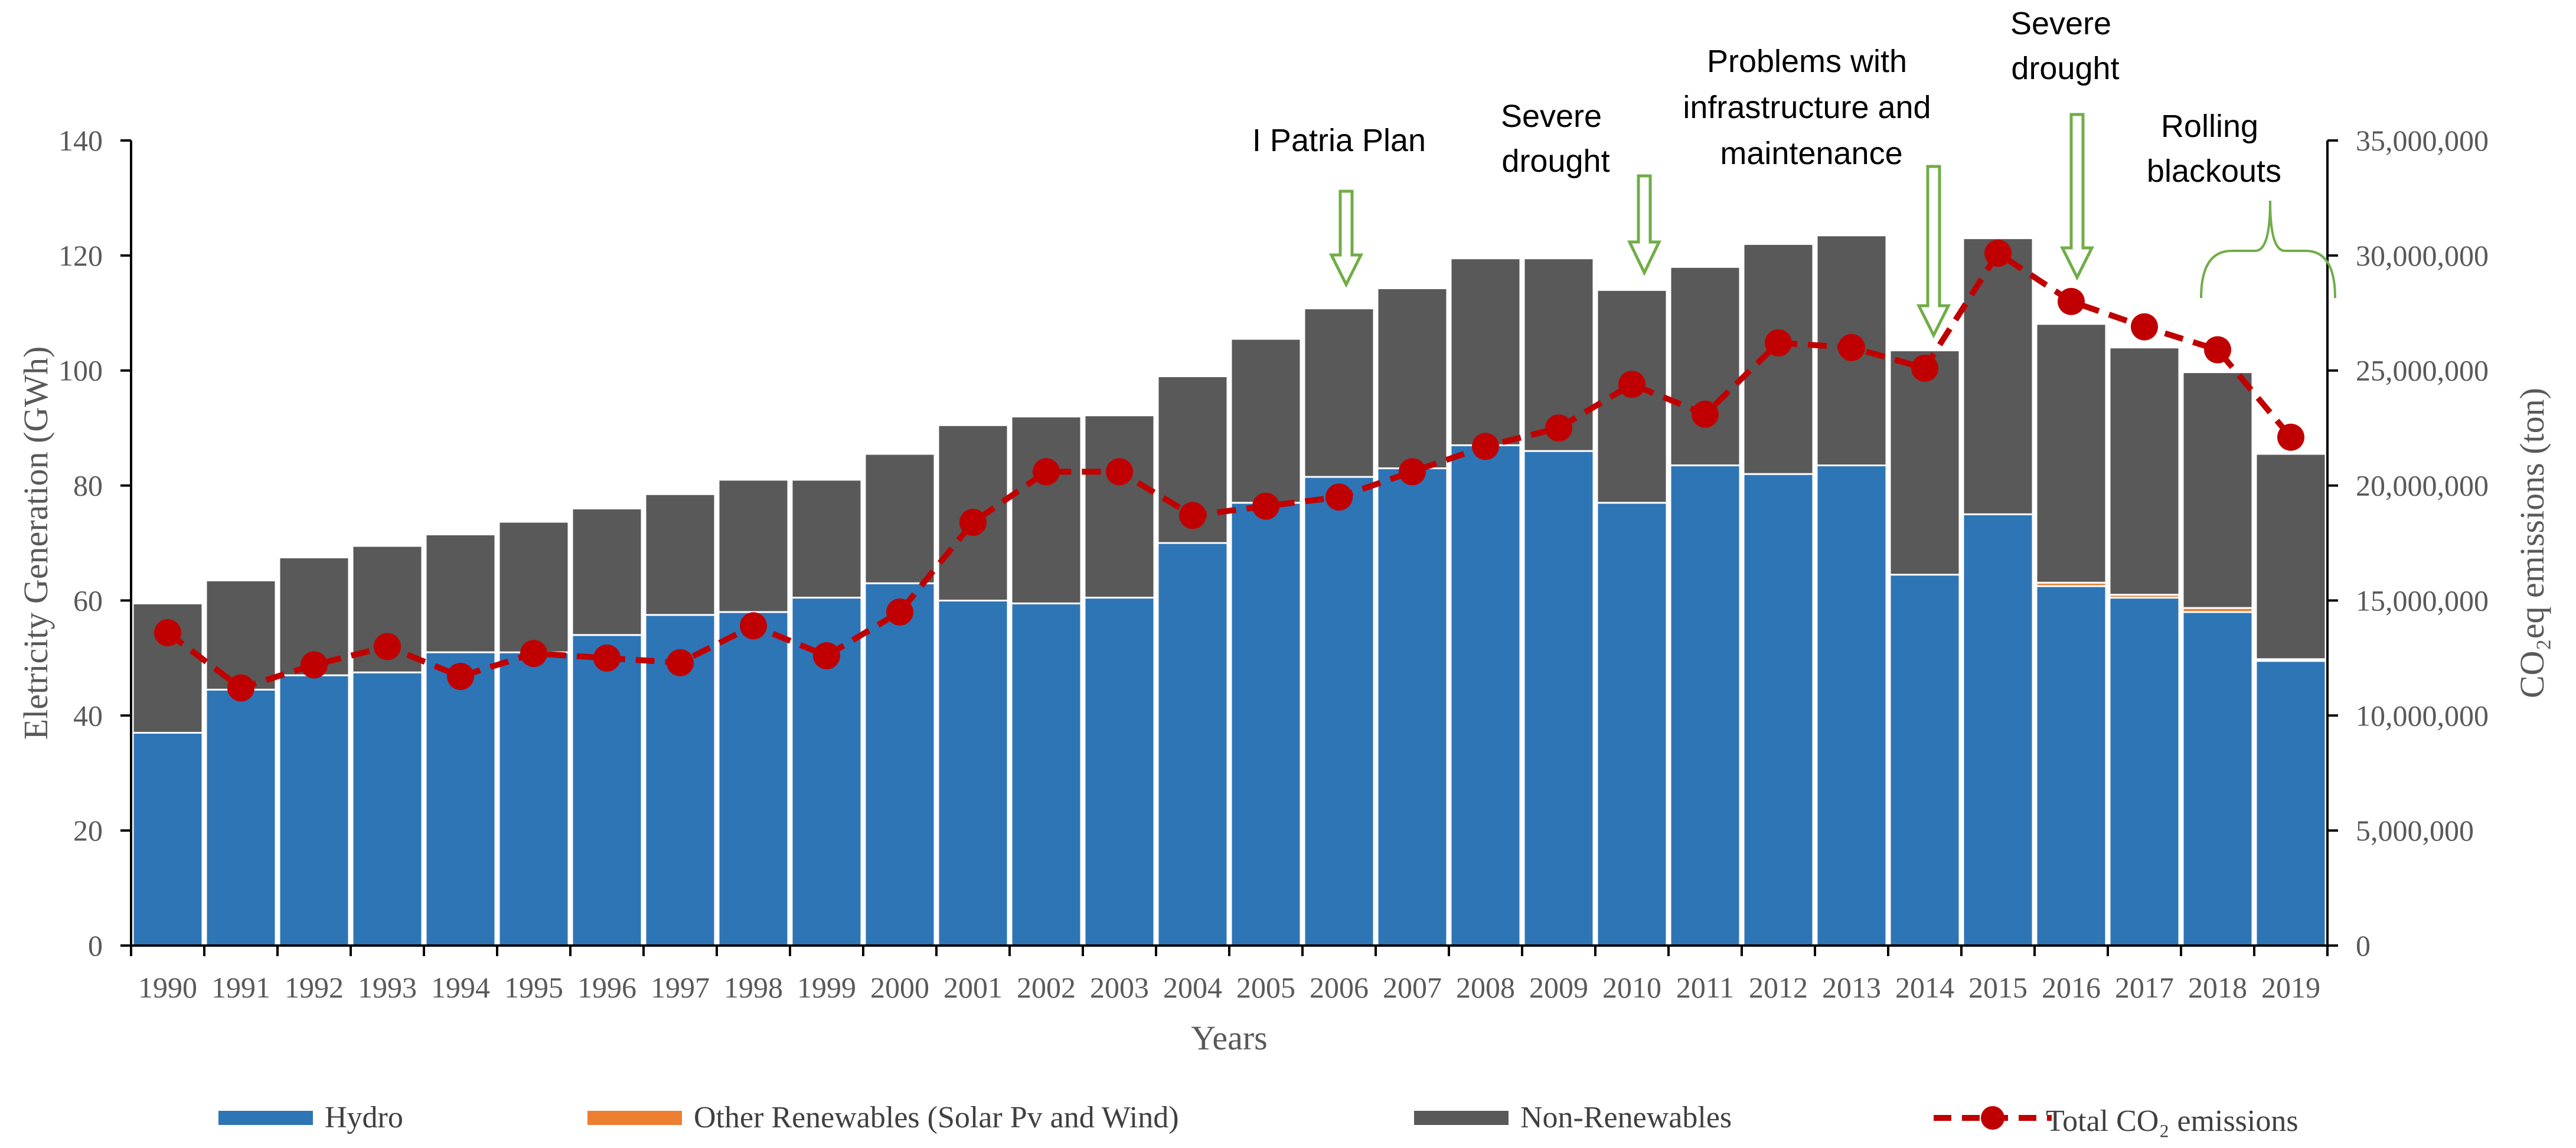 This screenshot has width=2576, height=1148. What do you see at coordinates (680, 662) in the screenshot?
I see `co2-point-1997` at bounding box center [680, 662].